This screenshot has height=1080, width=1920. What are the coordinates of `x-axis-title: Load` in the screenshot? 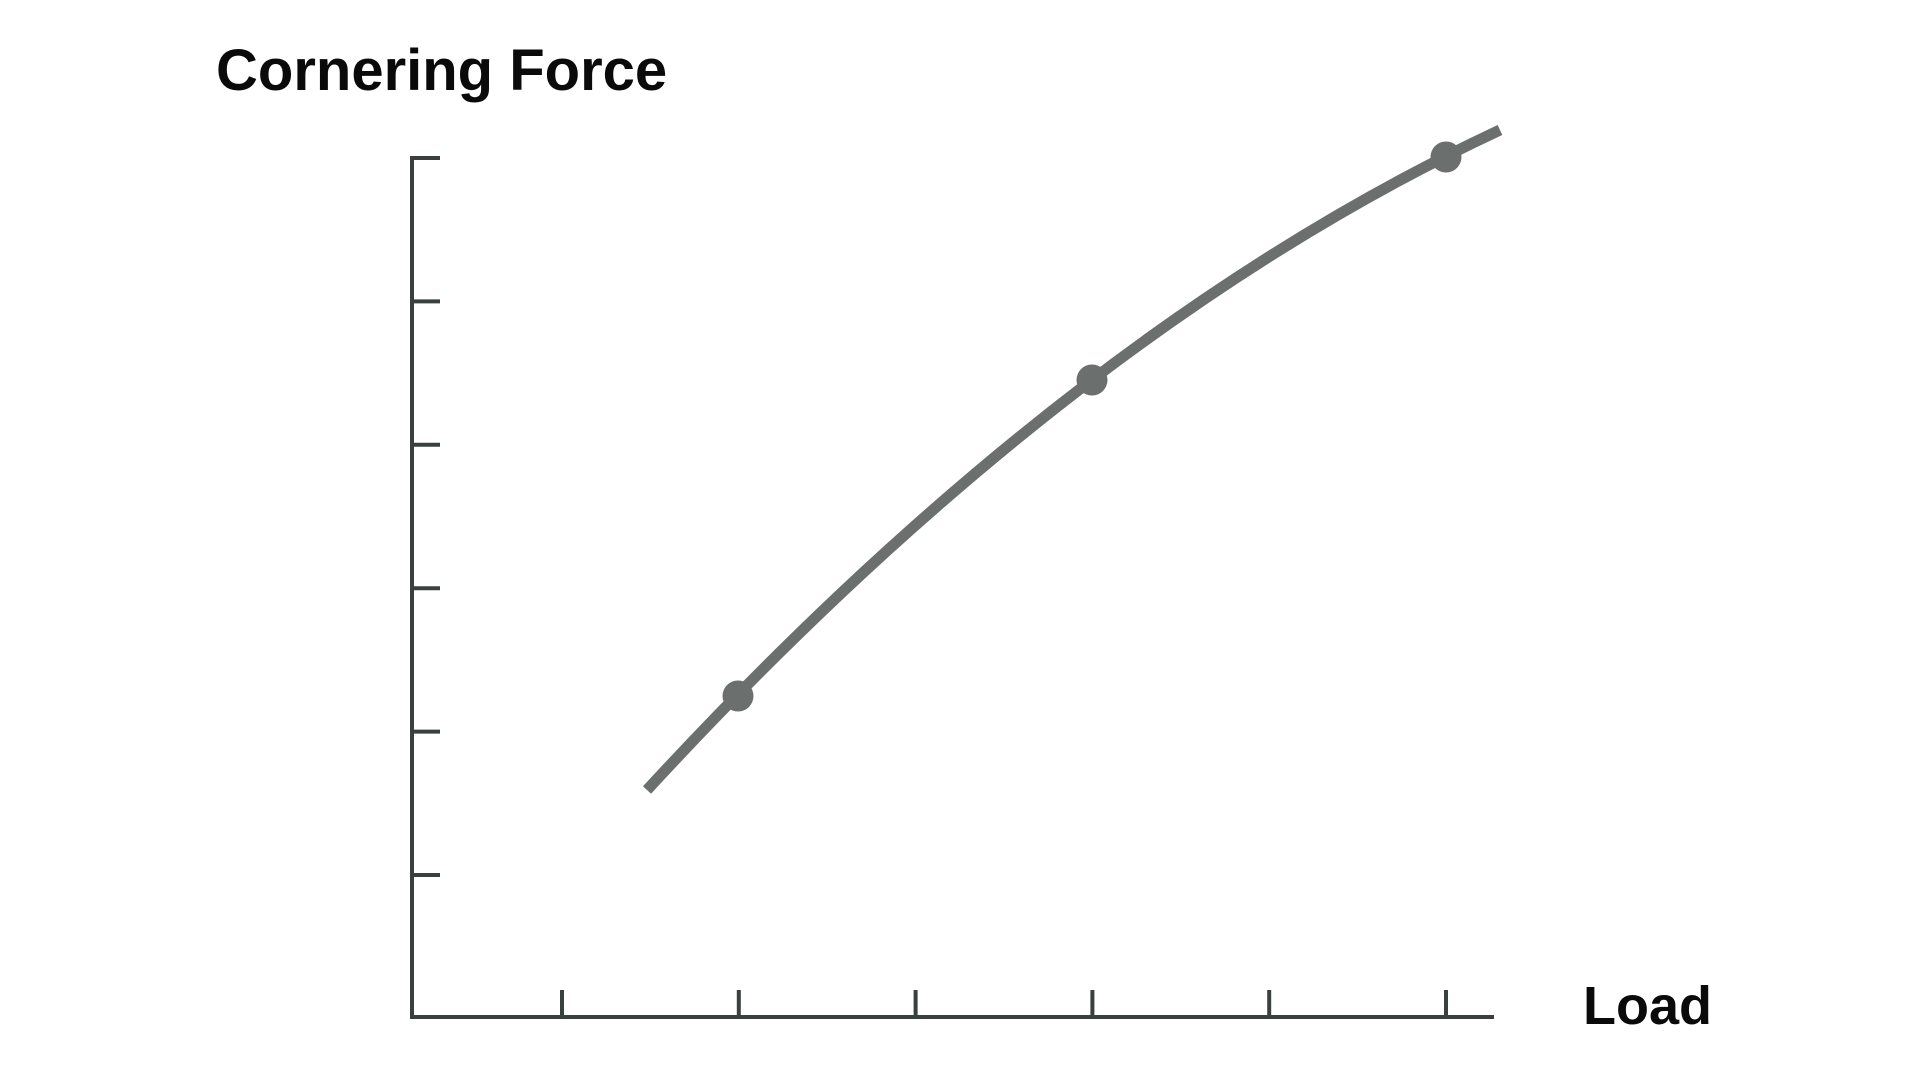 It's located at (1647, 1006).